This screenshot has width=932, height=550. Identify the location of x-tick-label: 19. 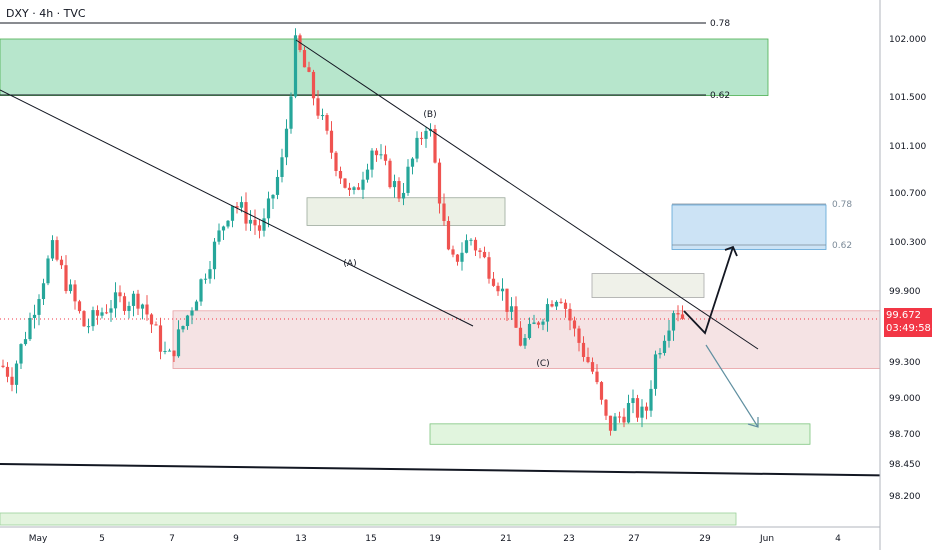
(435, 539).